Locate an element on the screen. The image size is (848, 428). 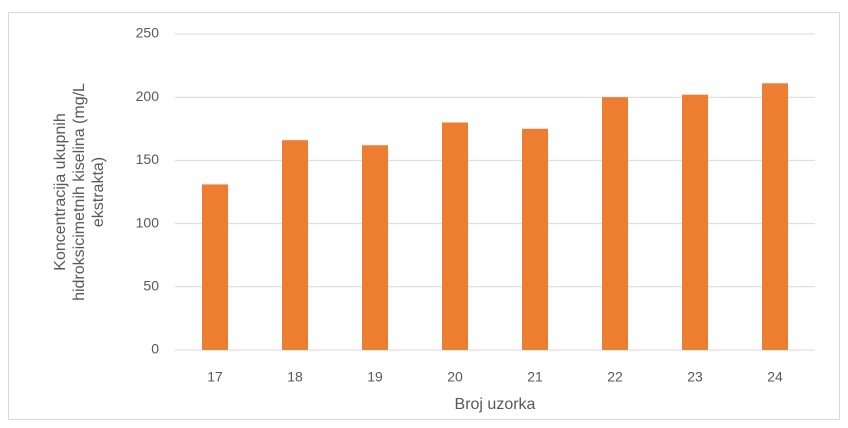
x-tick-label: 17 is located at coordinates (215, 377).